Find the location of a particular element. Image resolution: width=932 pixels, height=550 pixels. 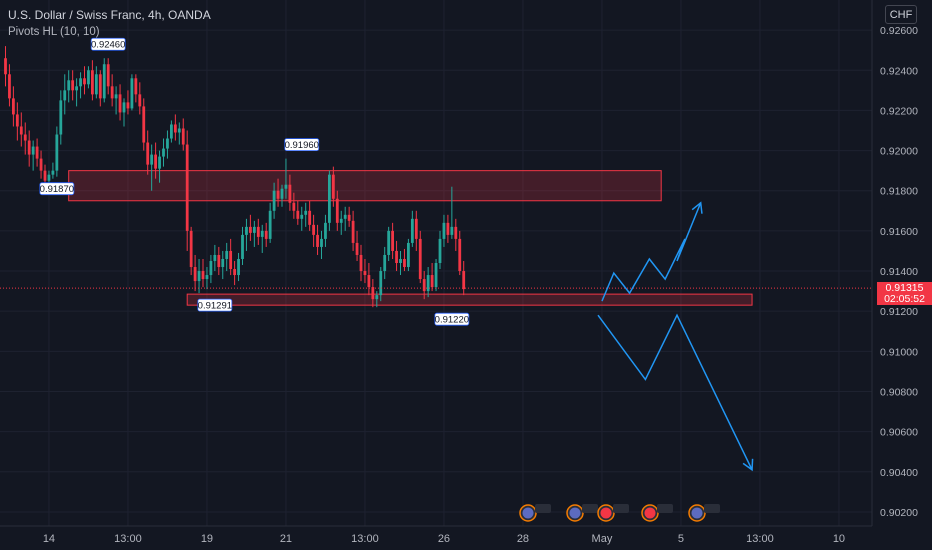

price-tick-label: 0.91600 is located at coordinates (899, 232).